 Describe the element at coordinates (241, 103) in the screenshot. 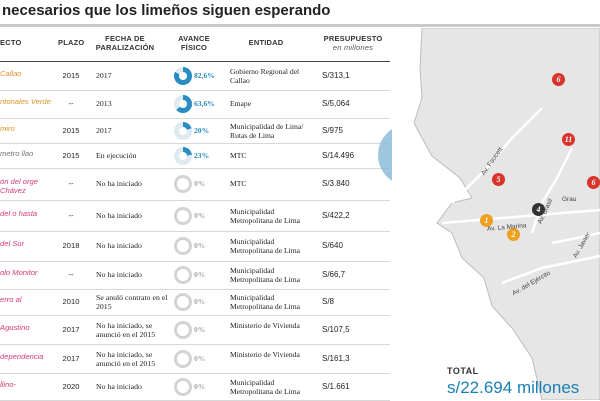

I see `entidad-cell: Emape` at that location.